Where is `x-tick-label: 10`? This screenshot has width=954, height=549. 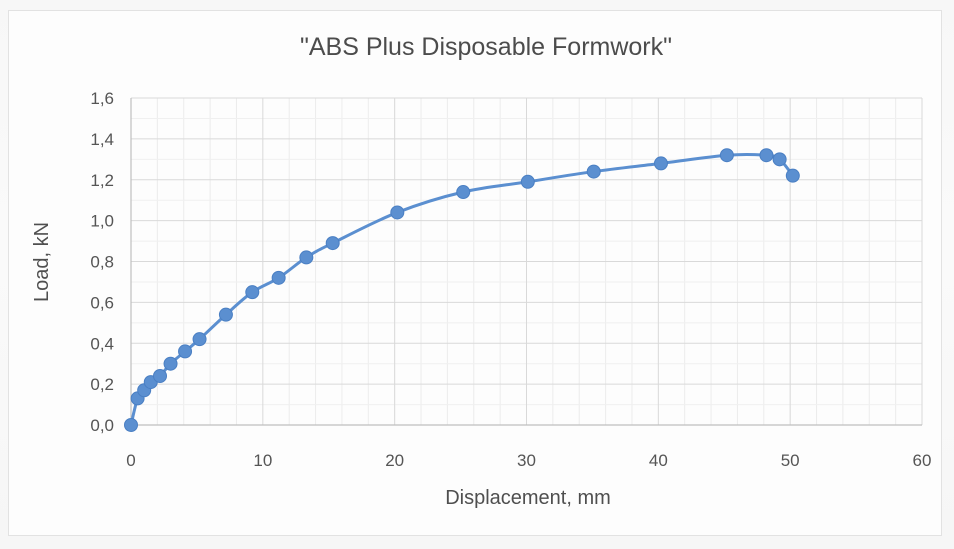
x-tick-label: 10 is located at coordinates (262, 460).